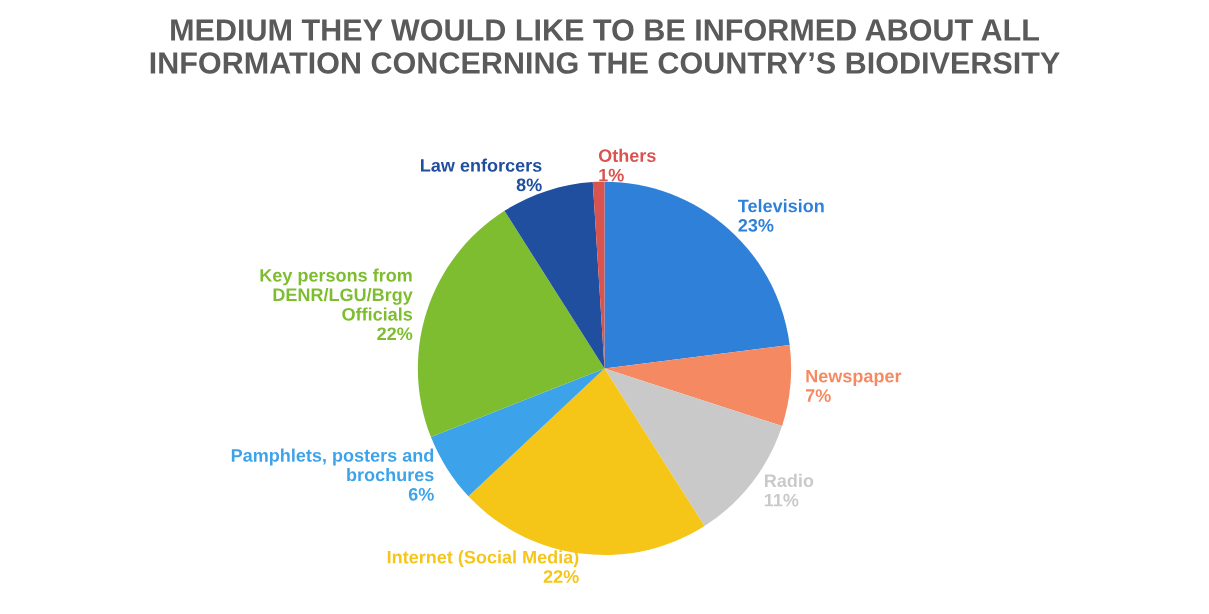 The width and height of the screenshot is (1209, 614). Describe the element at coordinates (332, 465) in the screenshot. I see `slice-label: Pamphlets, posters and brochures` at that location.